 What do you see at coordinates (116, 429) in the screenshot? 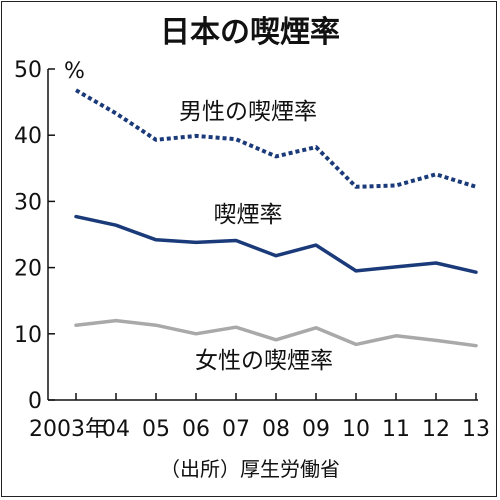
I see `x-tick-label: 04` at bounding box center [116, 429].